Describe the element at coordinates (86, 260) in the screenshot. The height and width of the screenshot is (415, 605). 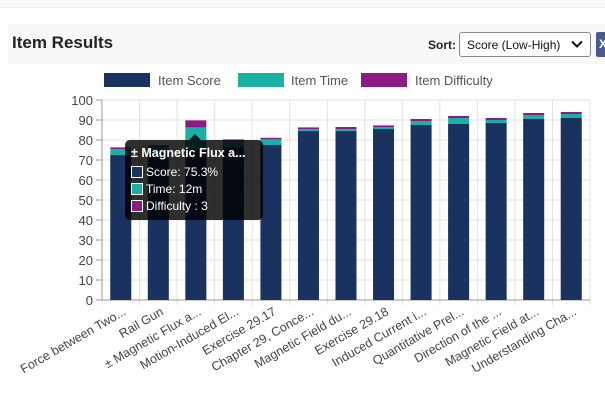
I see `y-tick-label-2: 20` at that location.